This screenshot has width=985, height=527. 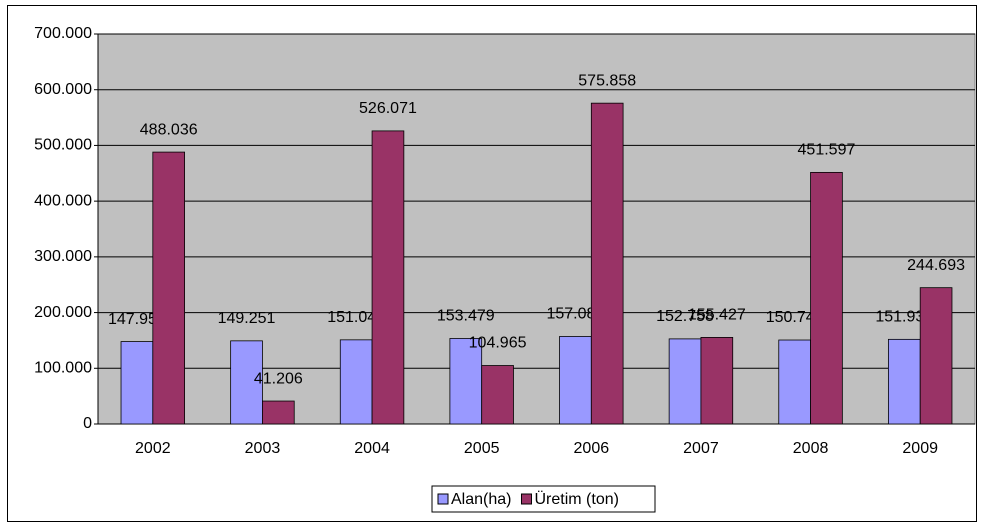 What do you see at coordinates (388, 108) in the screenshot?
I see `data-label: 526.071` at bounding box center [388, 108].